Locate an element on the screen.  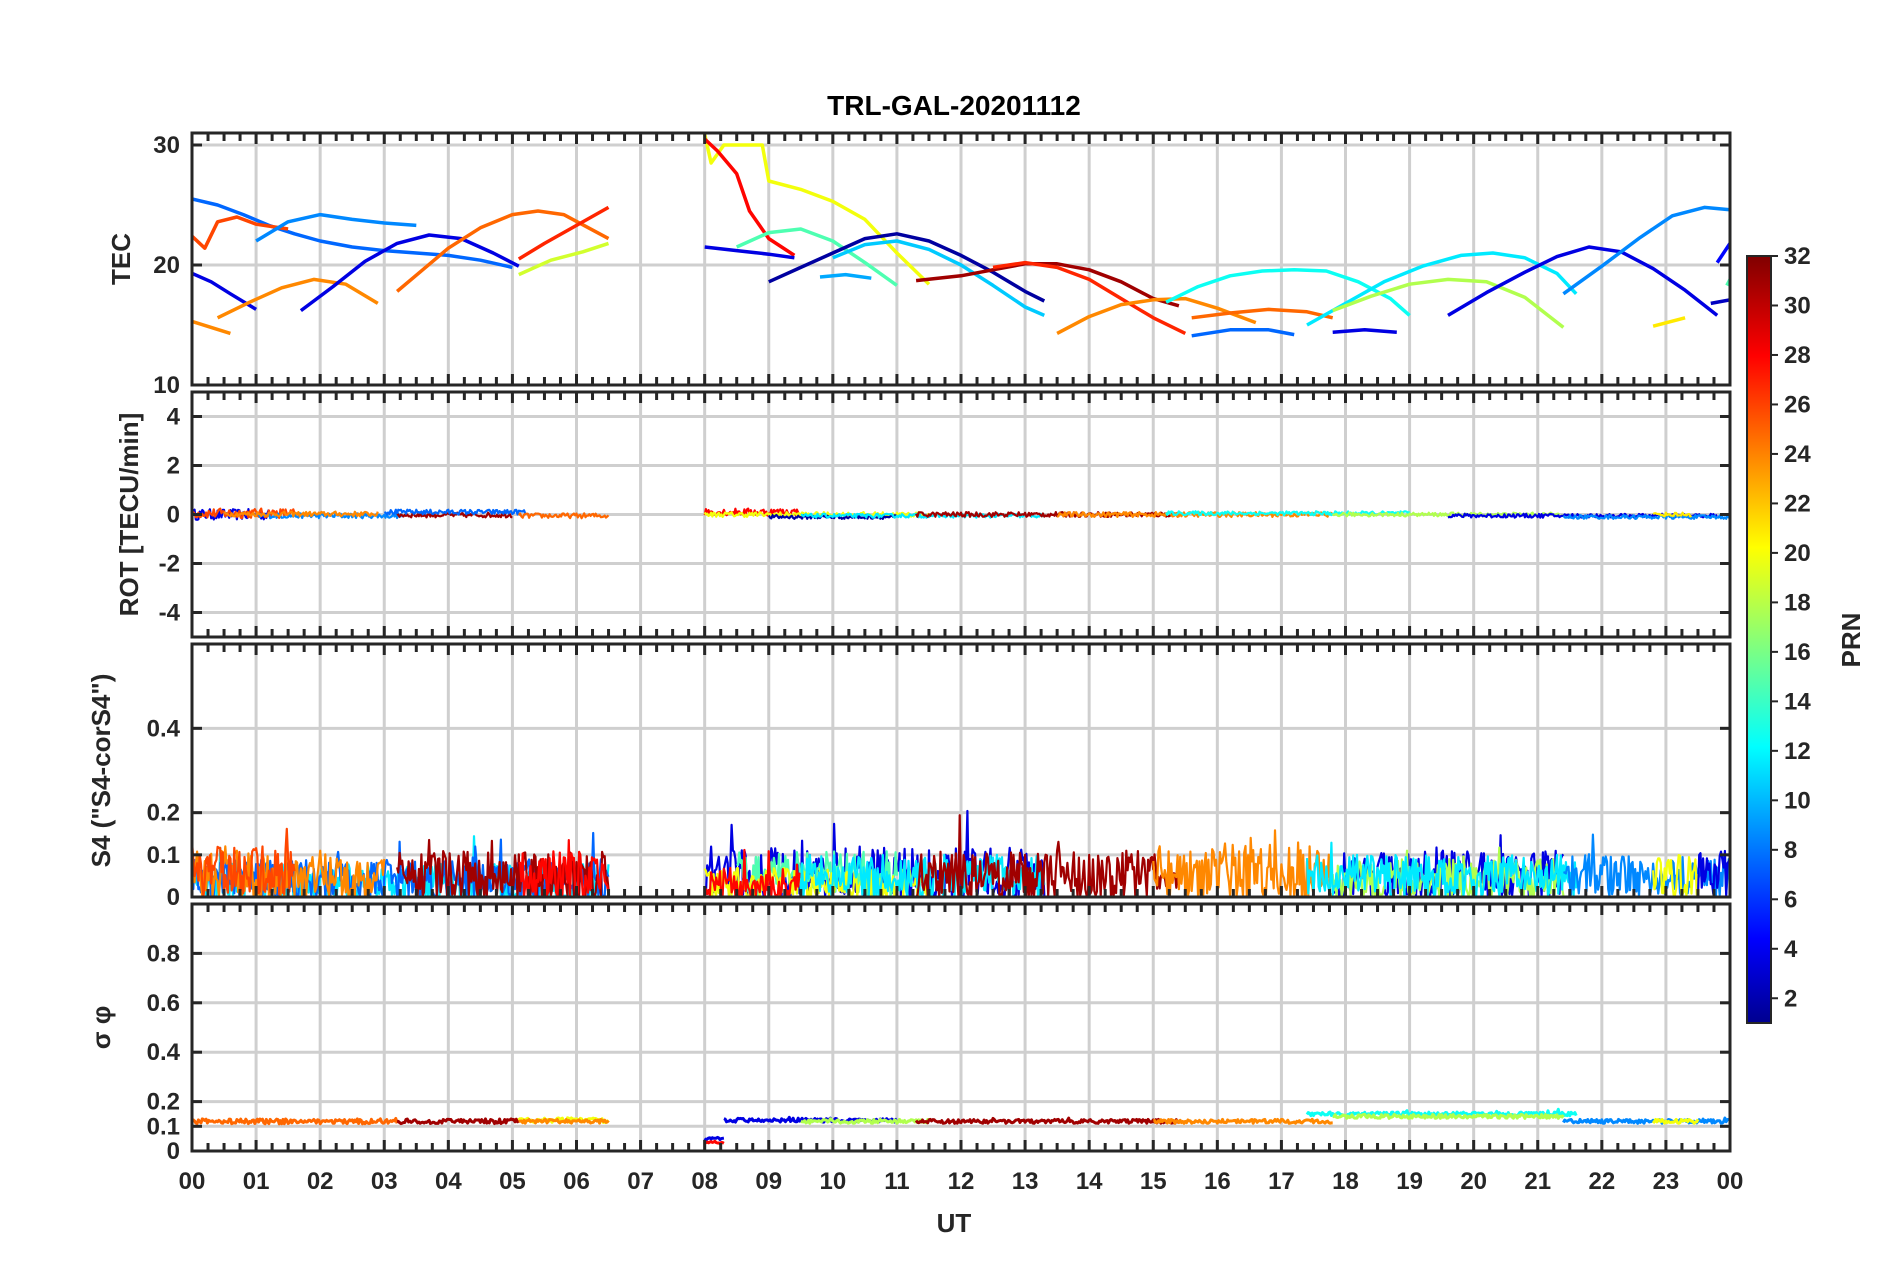
colorbar-tick-label: 30 is located at coordinates (1797, 305).